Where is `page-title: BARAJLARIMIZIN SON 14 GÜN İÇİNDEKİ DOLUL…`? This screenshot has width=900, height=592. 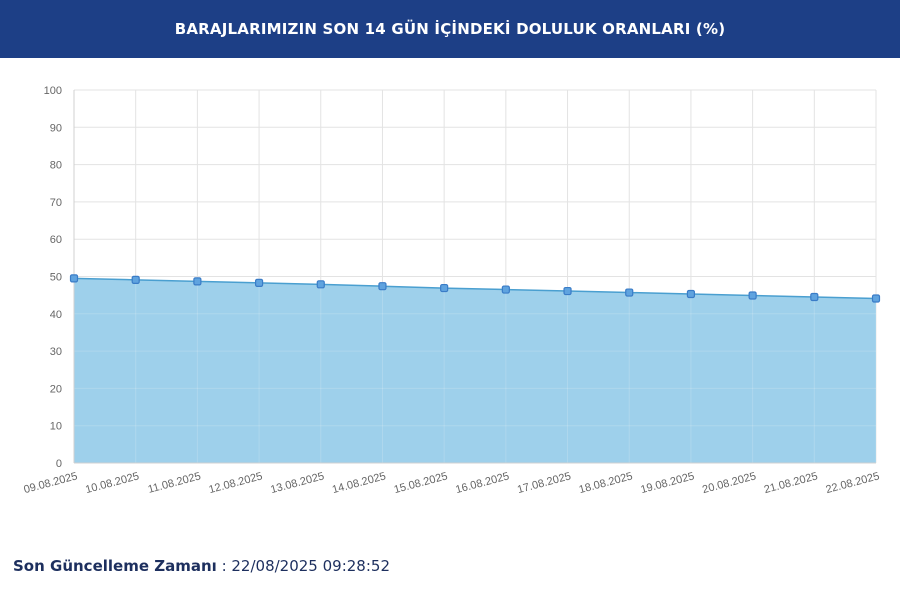 page-title: BARAJLARIMIZIN SON 14 GÜN İÇİNDEKİ DOLUL… is located at coordinates (450, 29).